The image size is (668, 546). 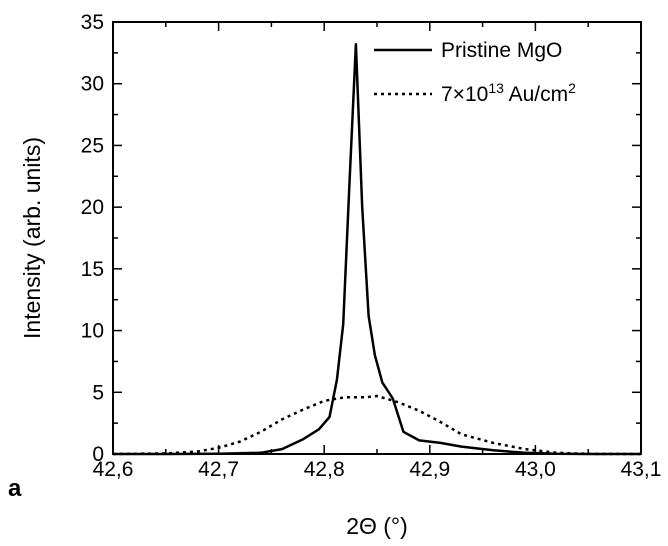 I want to click on y-tick-label: 15, so click(x=92, y=269).